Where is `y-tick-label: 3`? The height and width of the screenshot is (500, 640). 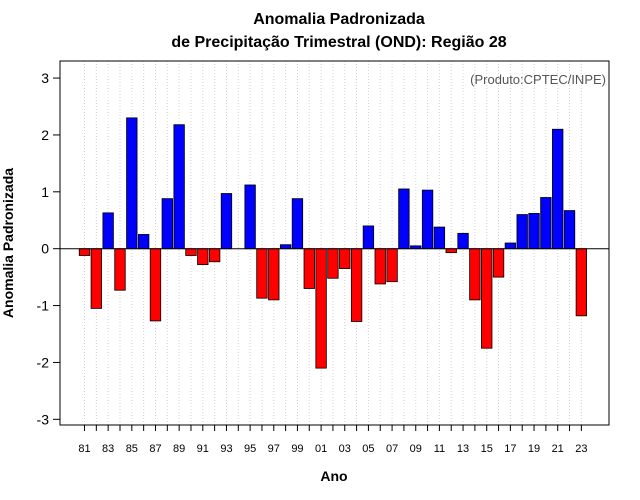 y-tick-label: 3 is located at coordinates (45, 78).